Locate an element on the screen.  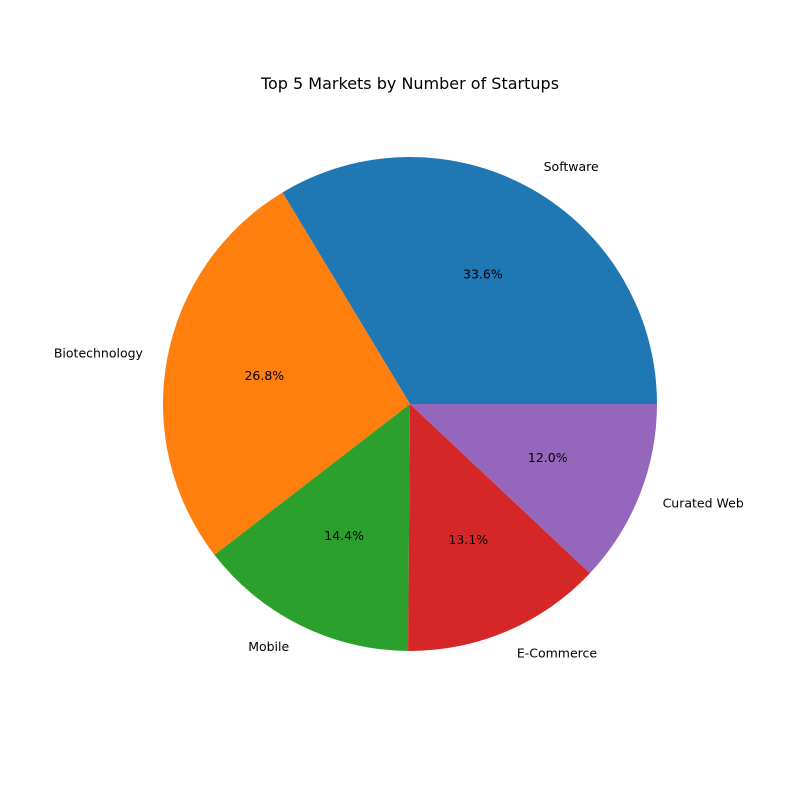
pie-category-label: E-Commerce is located at coordinates (557, 652).